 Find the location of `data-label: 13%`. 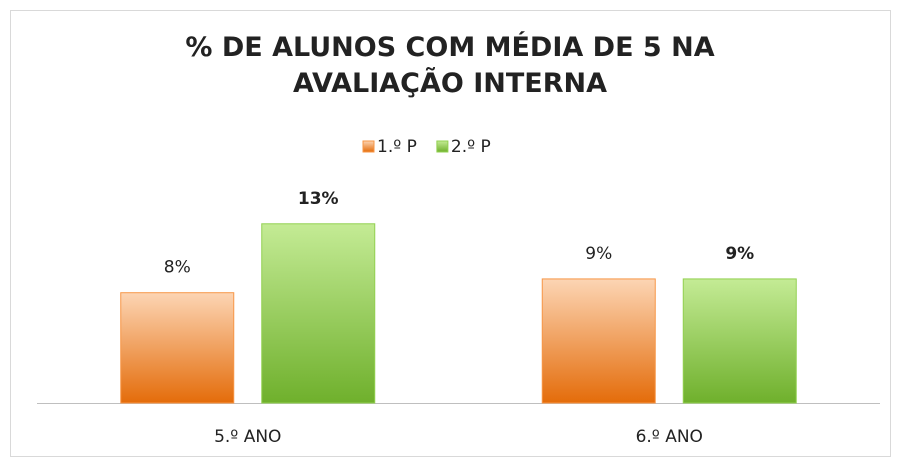

data-label: 13% is located at coordinates (318, 199).